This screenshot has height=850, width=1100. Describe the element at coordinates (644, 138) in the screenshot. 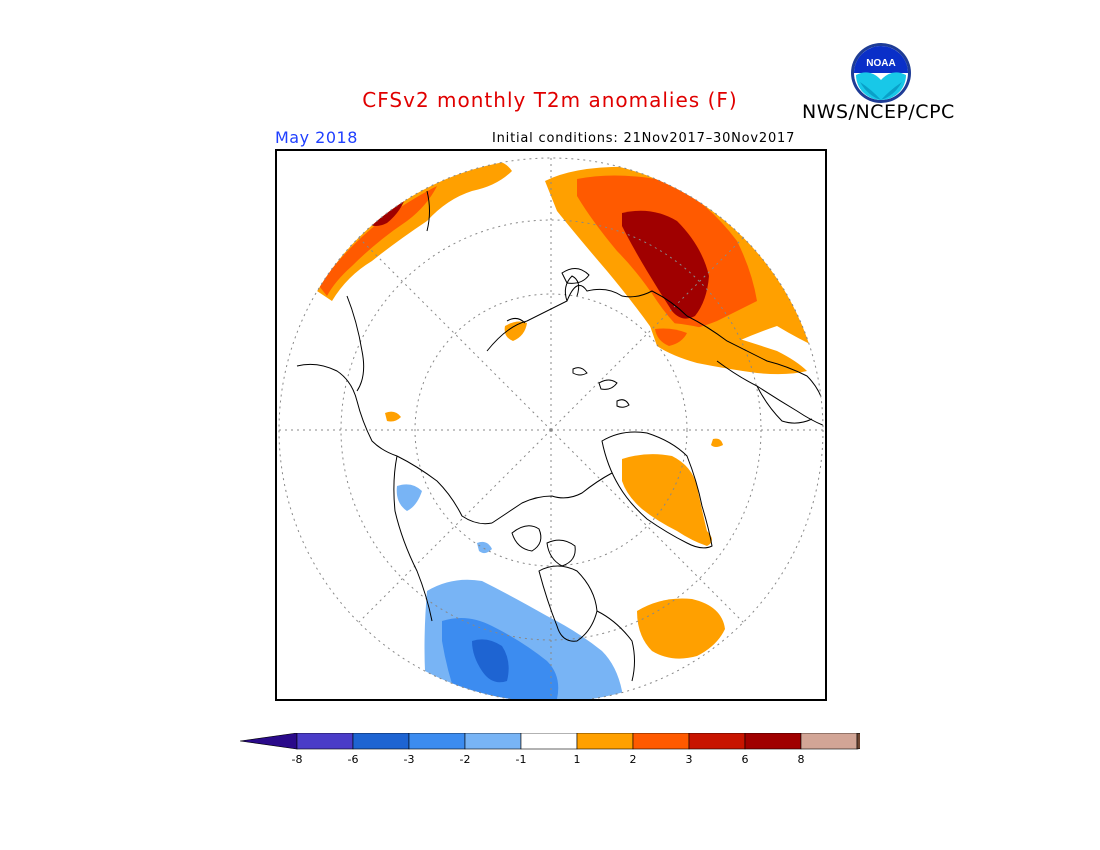

I see `initial-conditions-label: Initial conditions: 21Nov2017–30Nov2017` at that location.